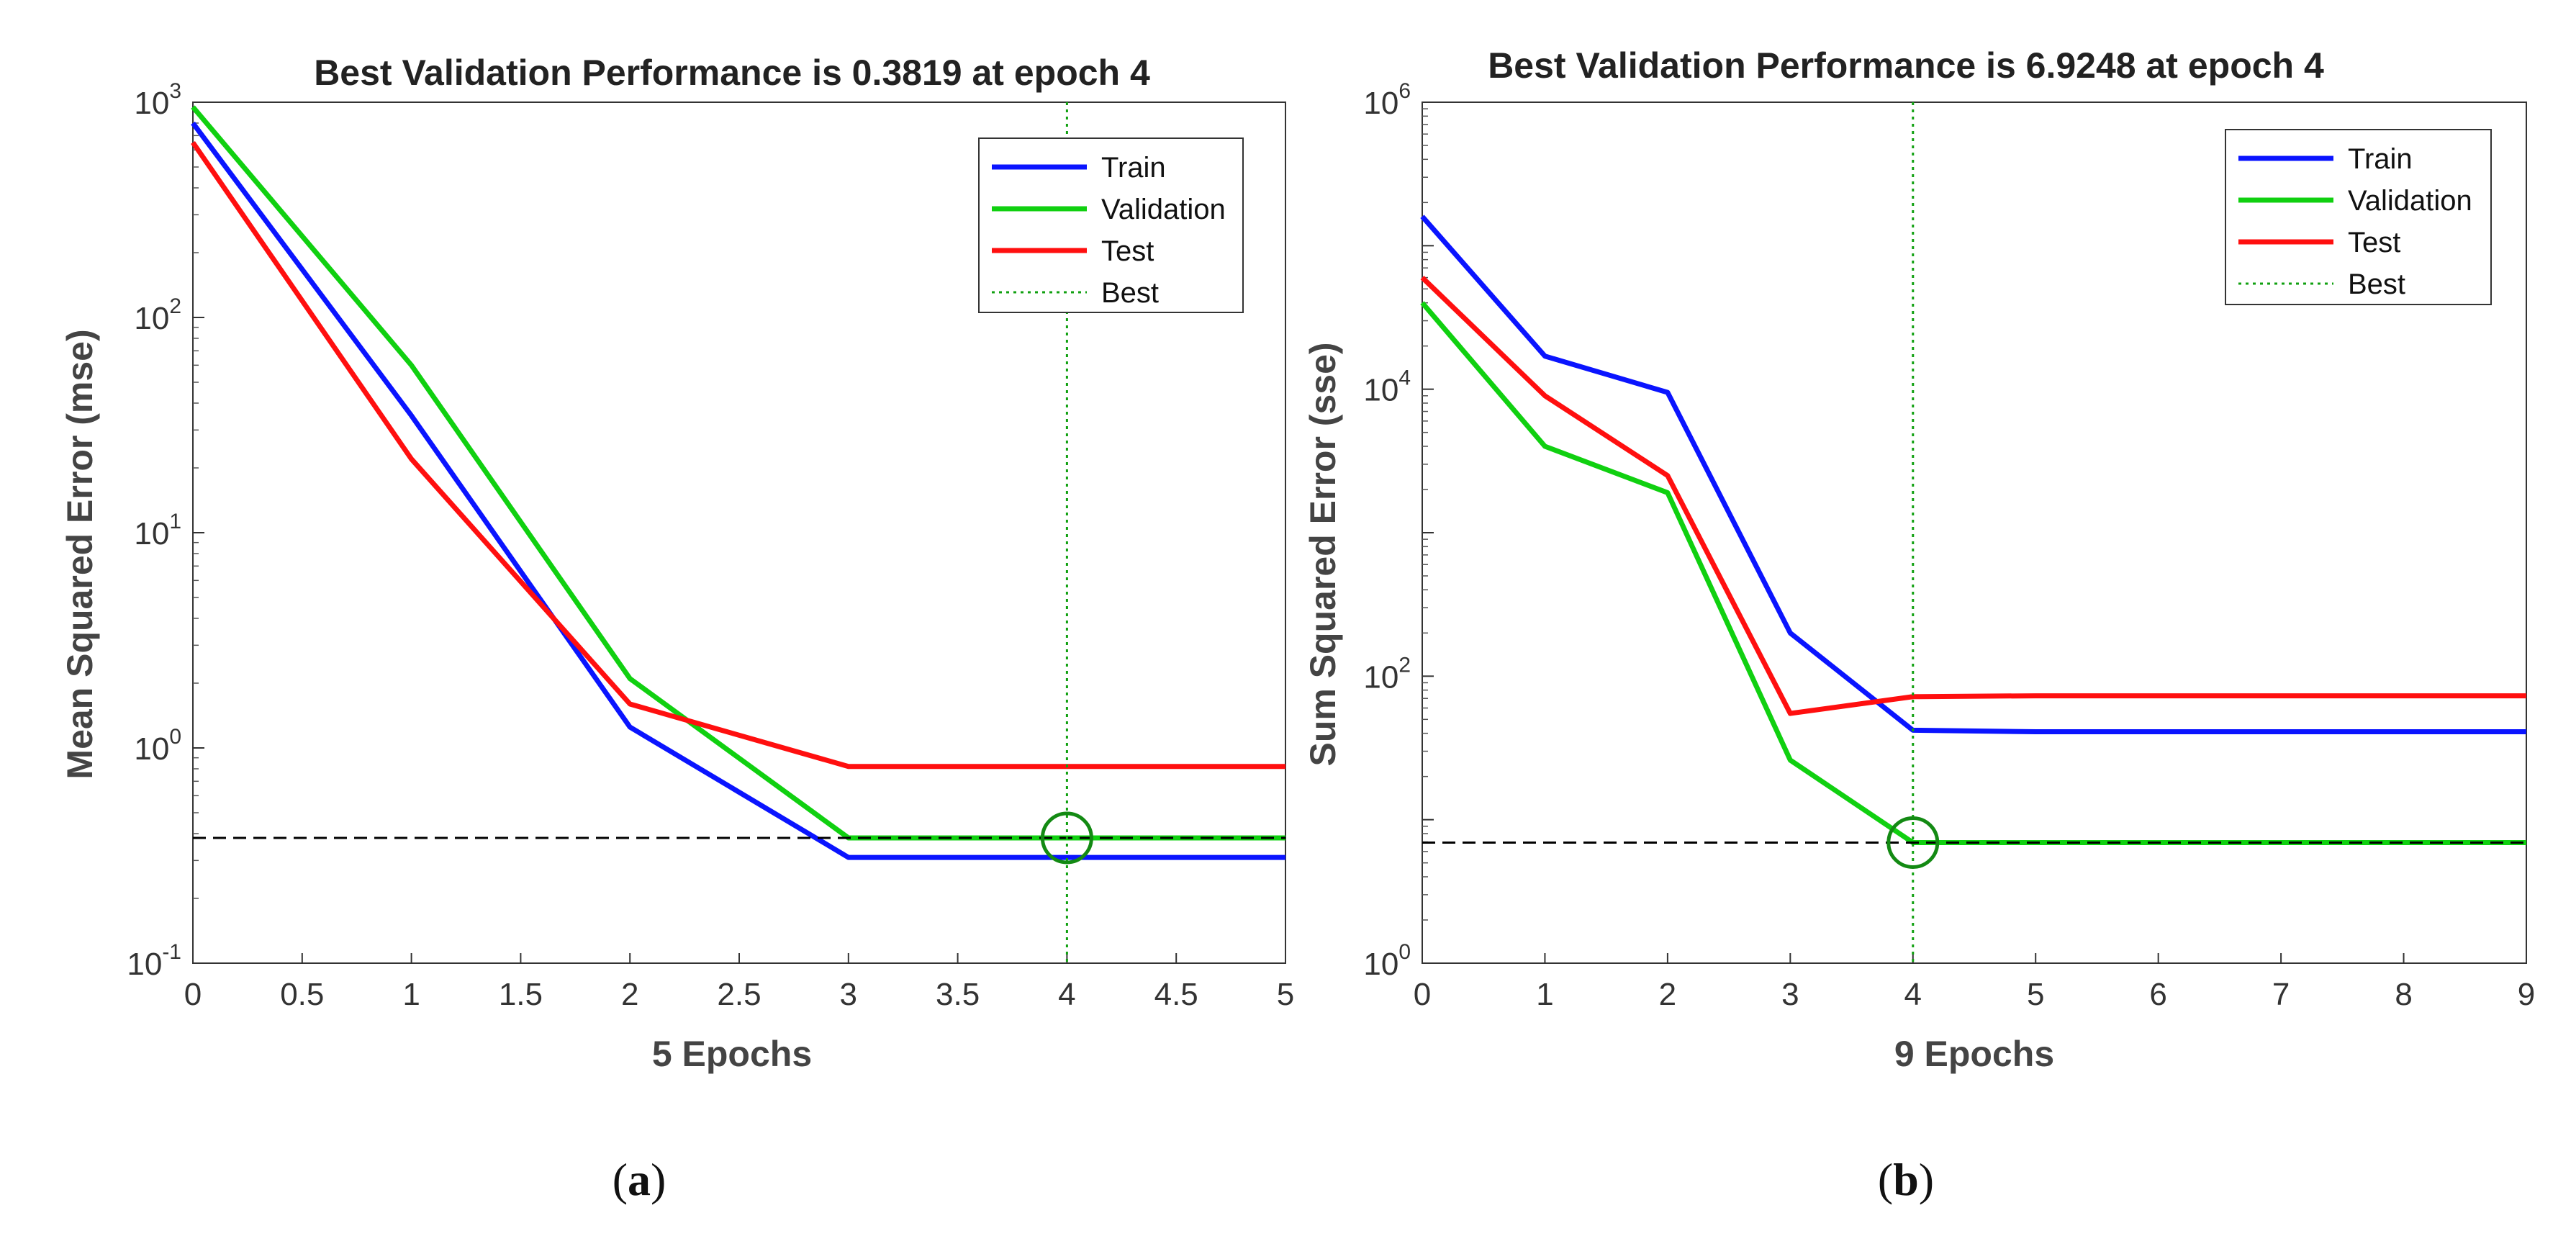 This screenshot has width=2576, height=1236. What do you see at coordinates (848, 994) in the screenshot?
I see `chart-a-x-tick-label: 3` at bounding box center [848, 994].